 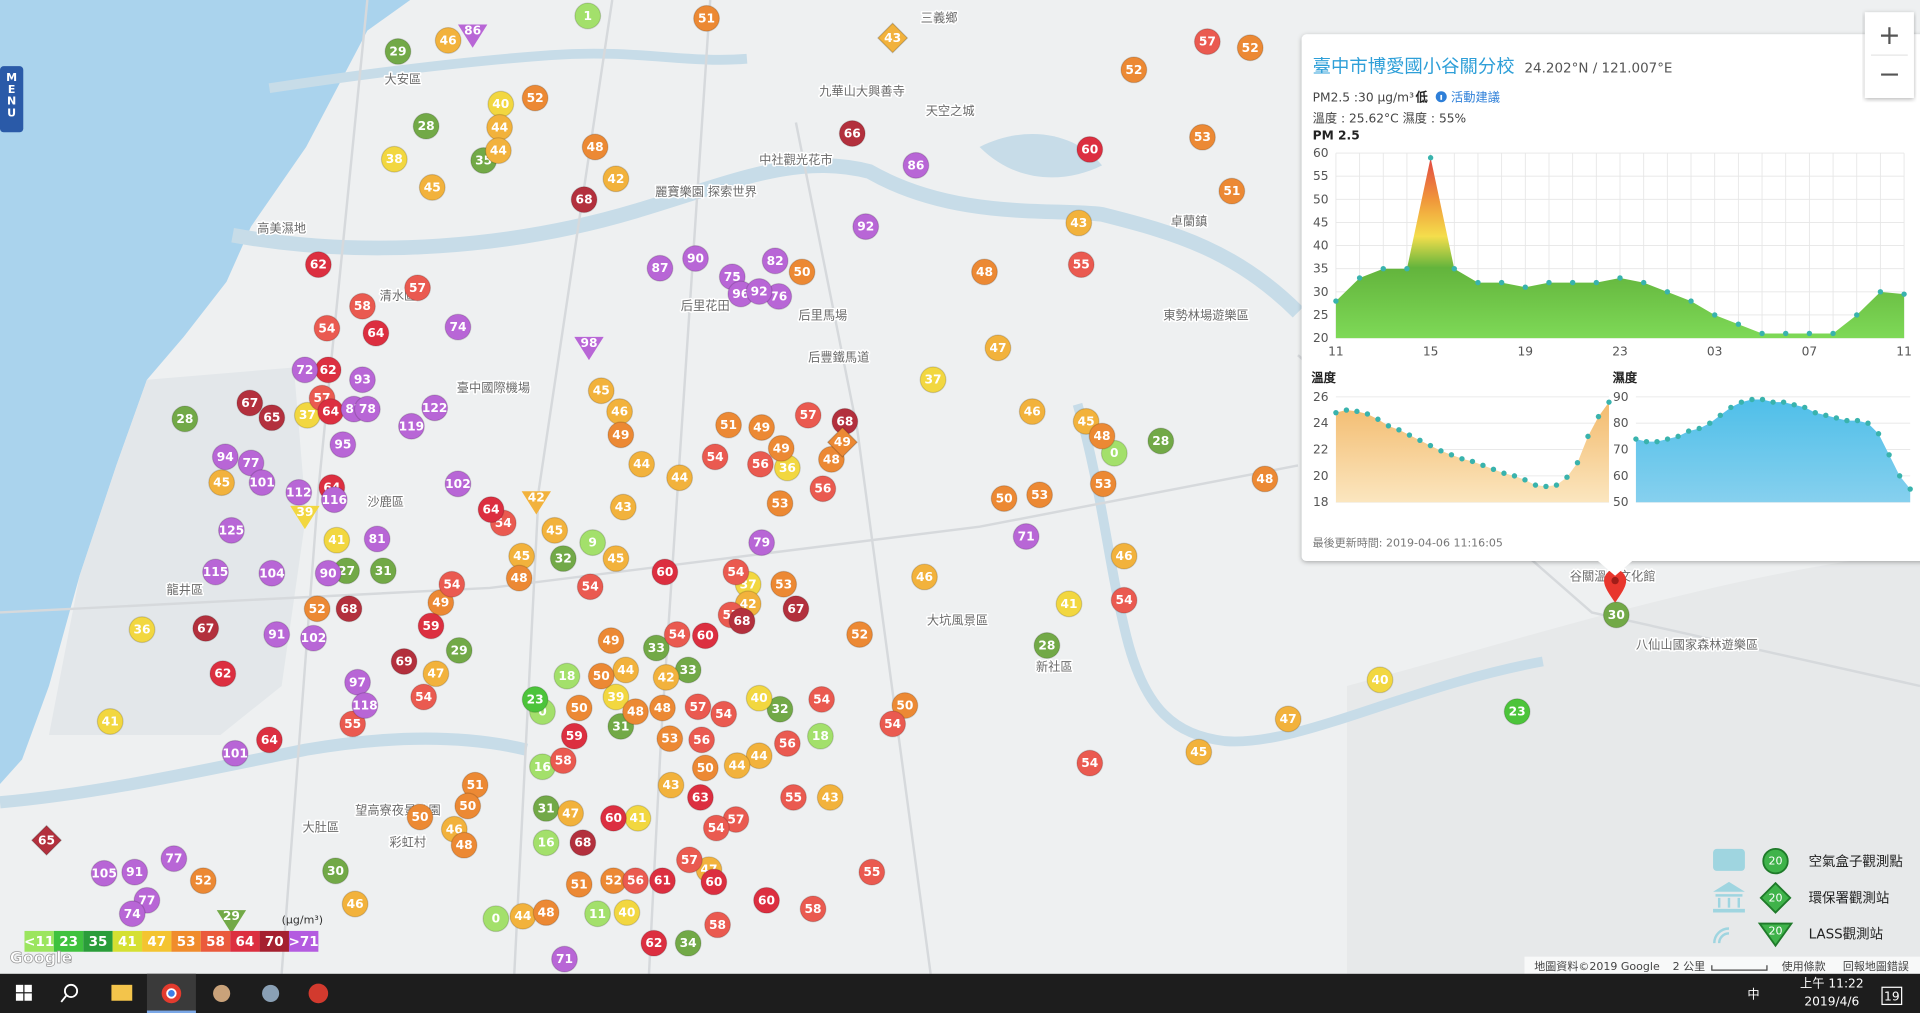 I want to click on marker: 68, so click(x=742, y=621).